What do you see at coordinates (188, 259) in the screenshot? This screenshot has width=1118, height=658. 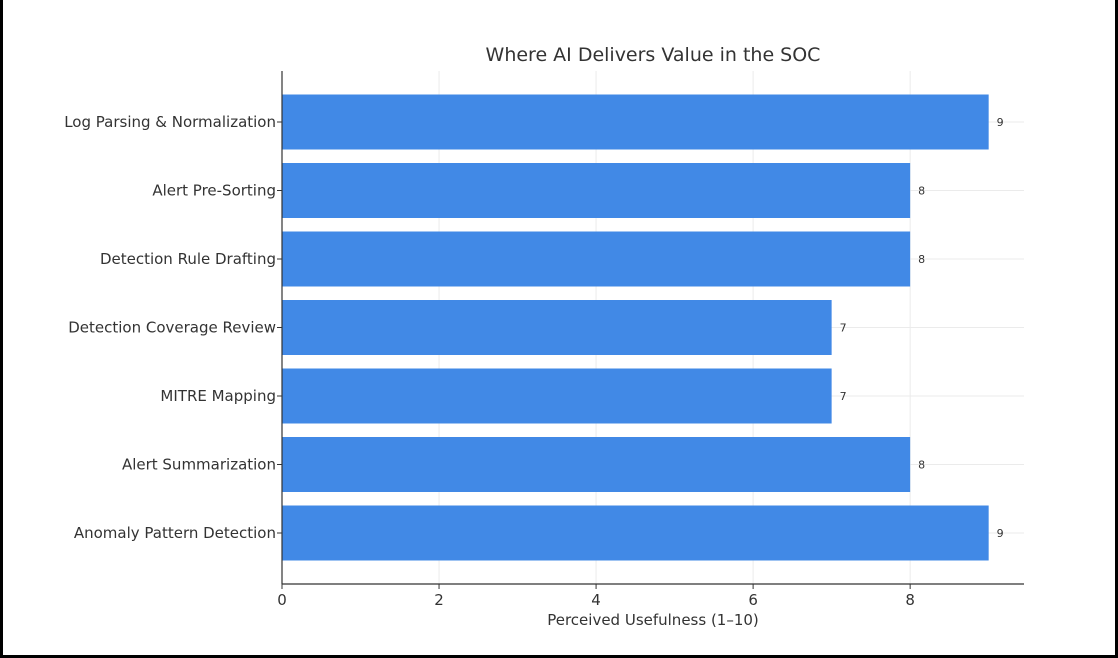 I see `category-label: Detection Rule Drafting` at bounding box center [188, 259].